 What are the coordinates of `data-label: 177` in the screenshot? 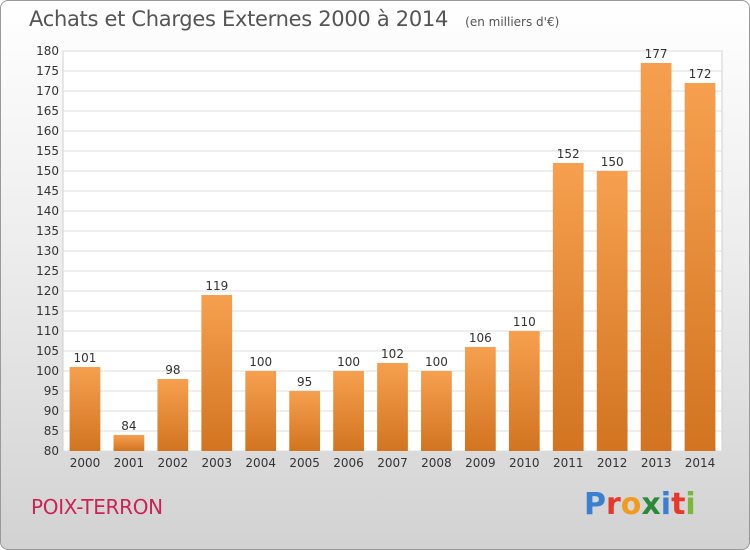 It's located at (656, 54).